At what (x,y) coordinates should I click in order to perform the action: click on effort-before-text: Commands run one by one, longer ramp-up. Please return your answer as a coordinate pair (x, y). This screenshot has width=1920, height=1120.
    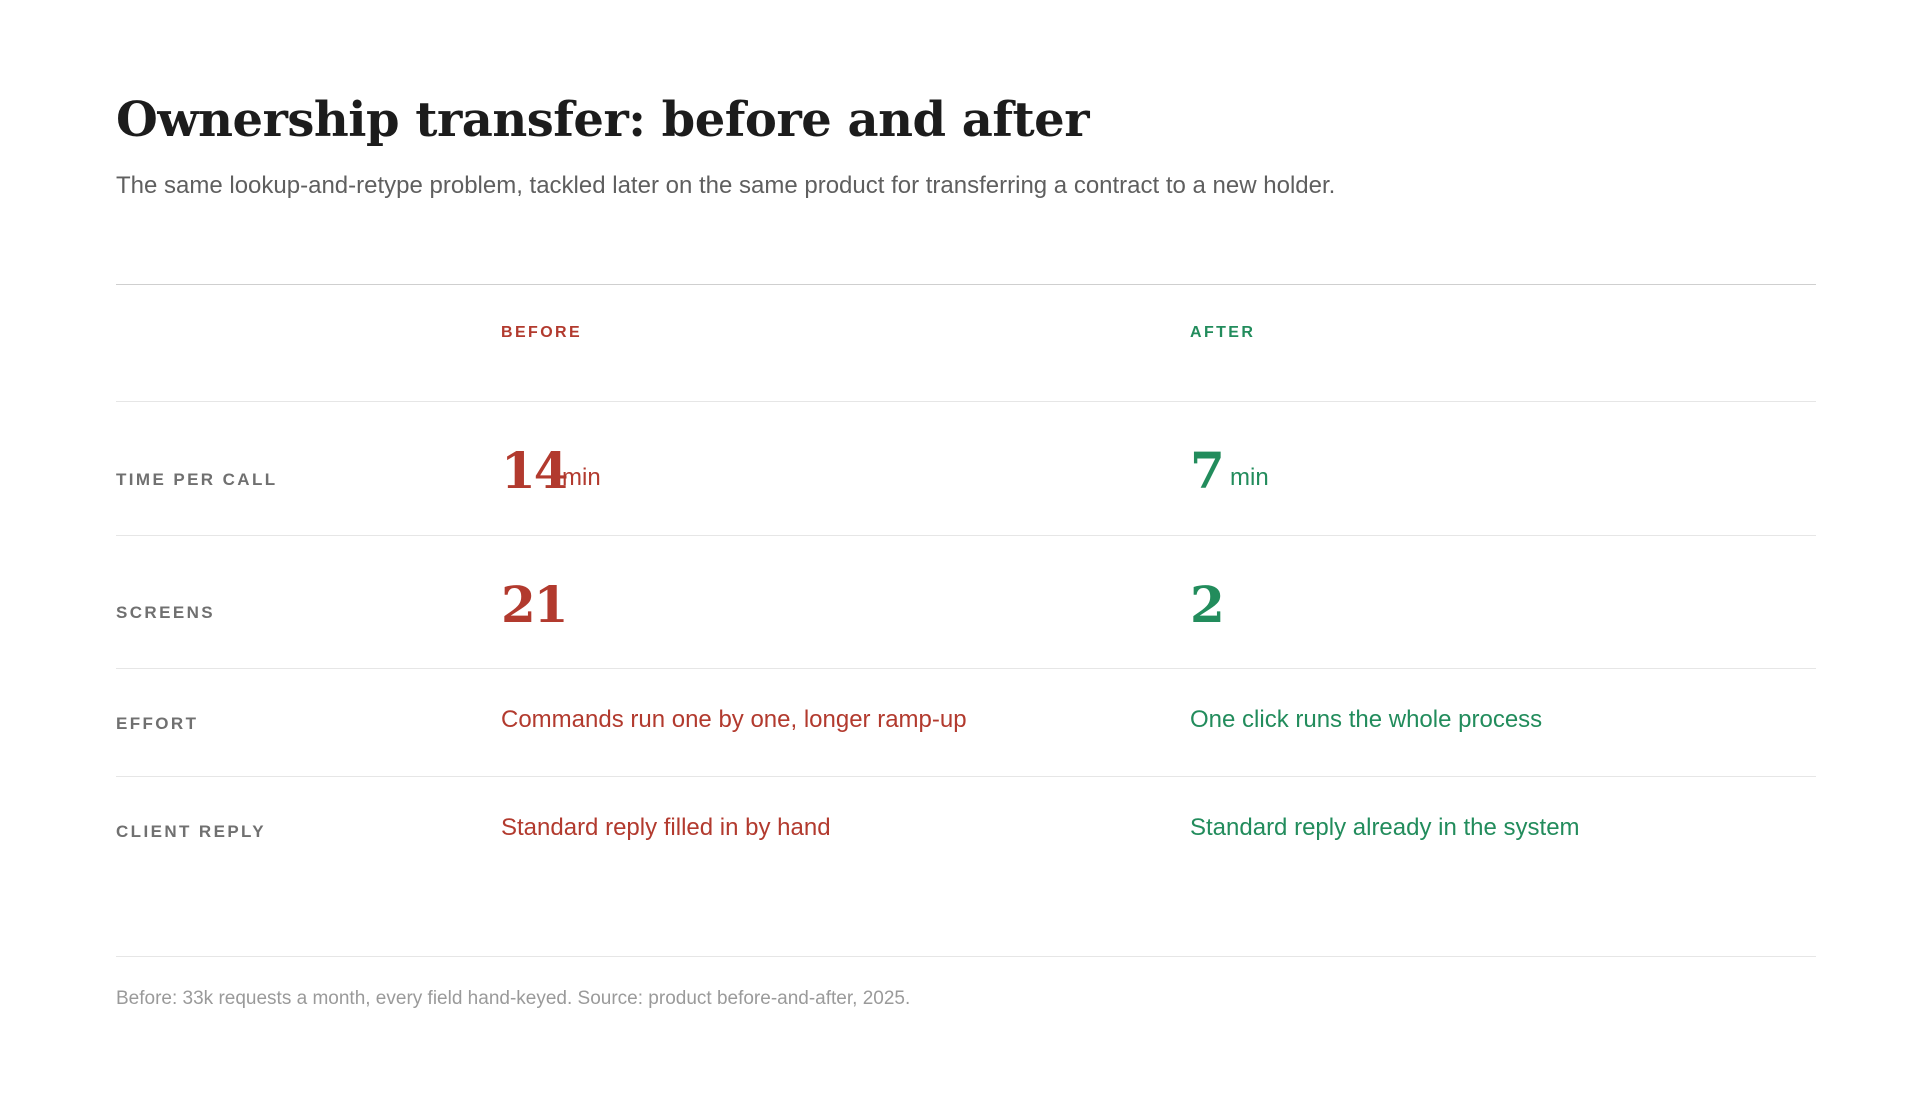
    Looking at the image, I should click on (734, 719).